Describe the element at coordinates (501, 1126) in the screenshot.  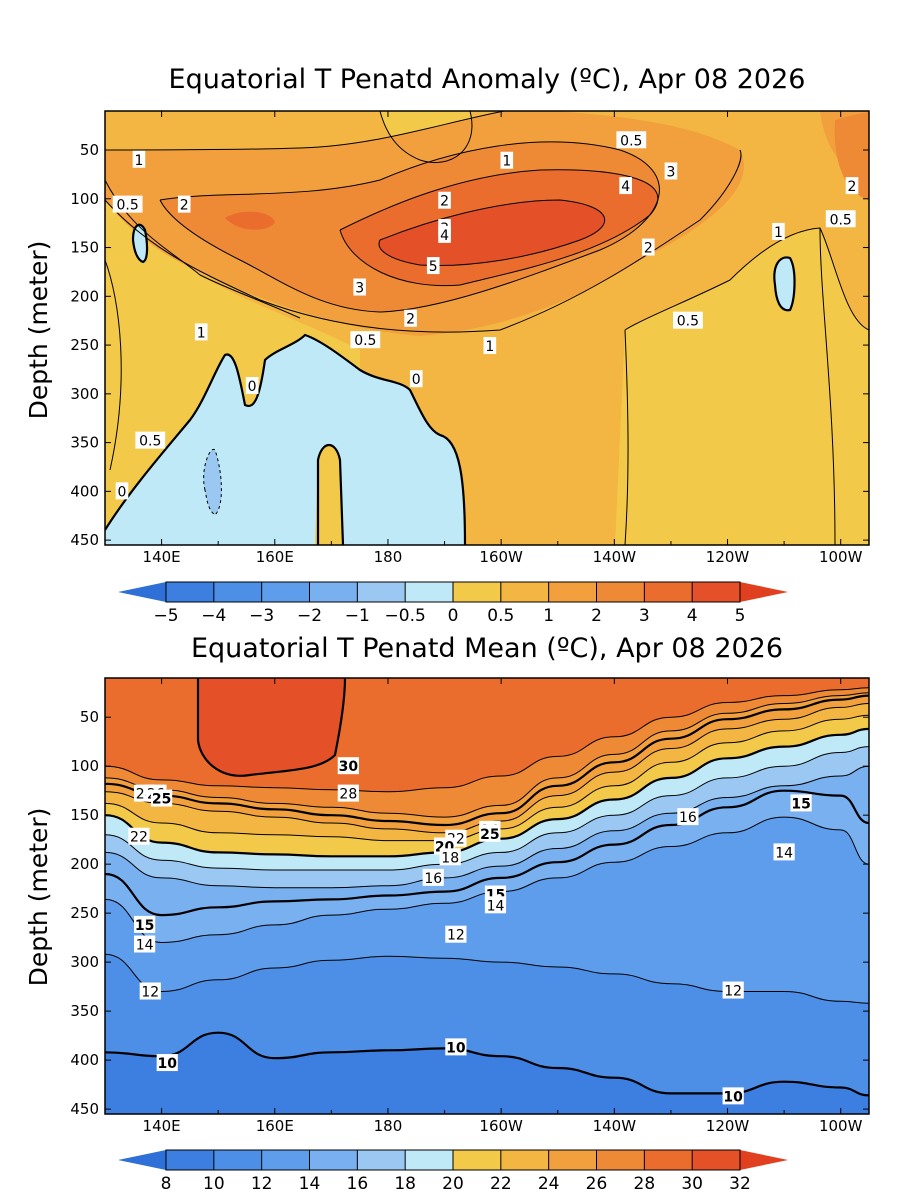
I see `x-tick-label: 160W` at that location.